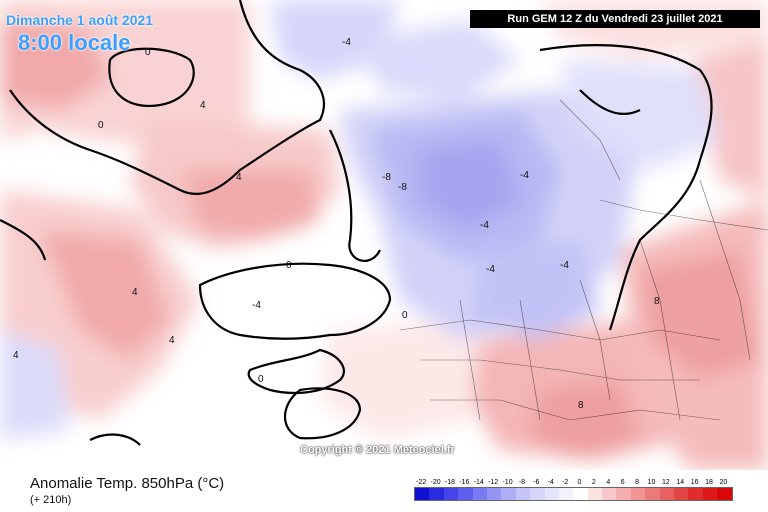 This screenshot has height=512, width=768. Describe the element at coordinates (665, 482) in the screenshot. I see `scale-value-label: 12` at that location.